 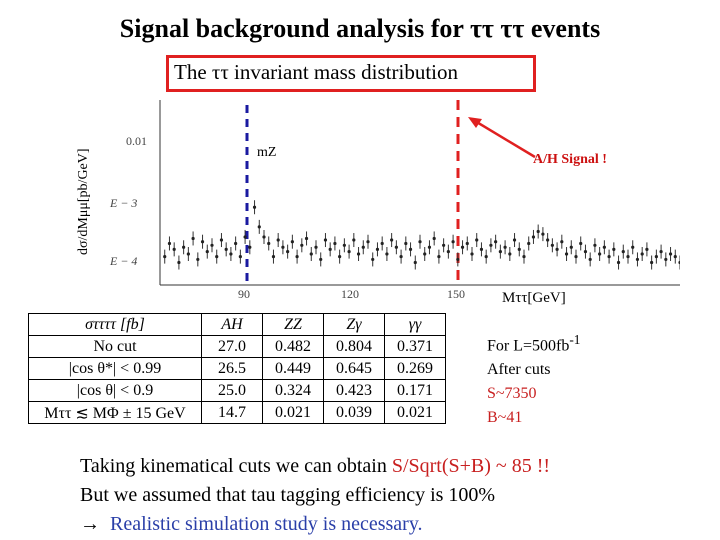 I want to click on subtitle: The ττ invariant mass distribution, so click(x=316, y=72).